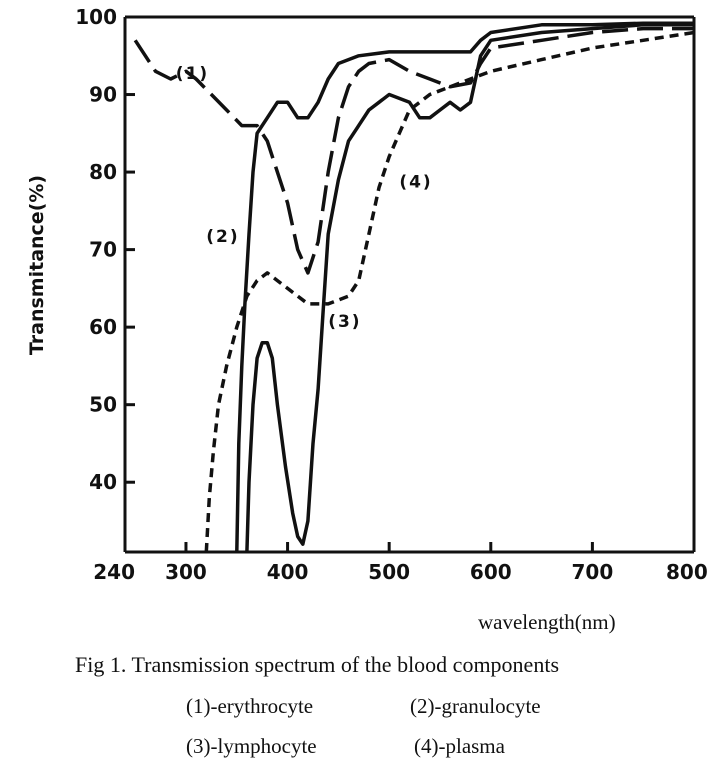 The width and height of the screenshot is (720, 768). What do you see at coordinates (459, 746) in the screenshot?
I see `legend-entry-plasma: (4)-plasma` at bounding box center [459, 746].